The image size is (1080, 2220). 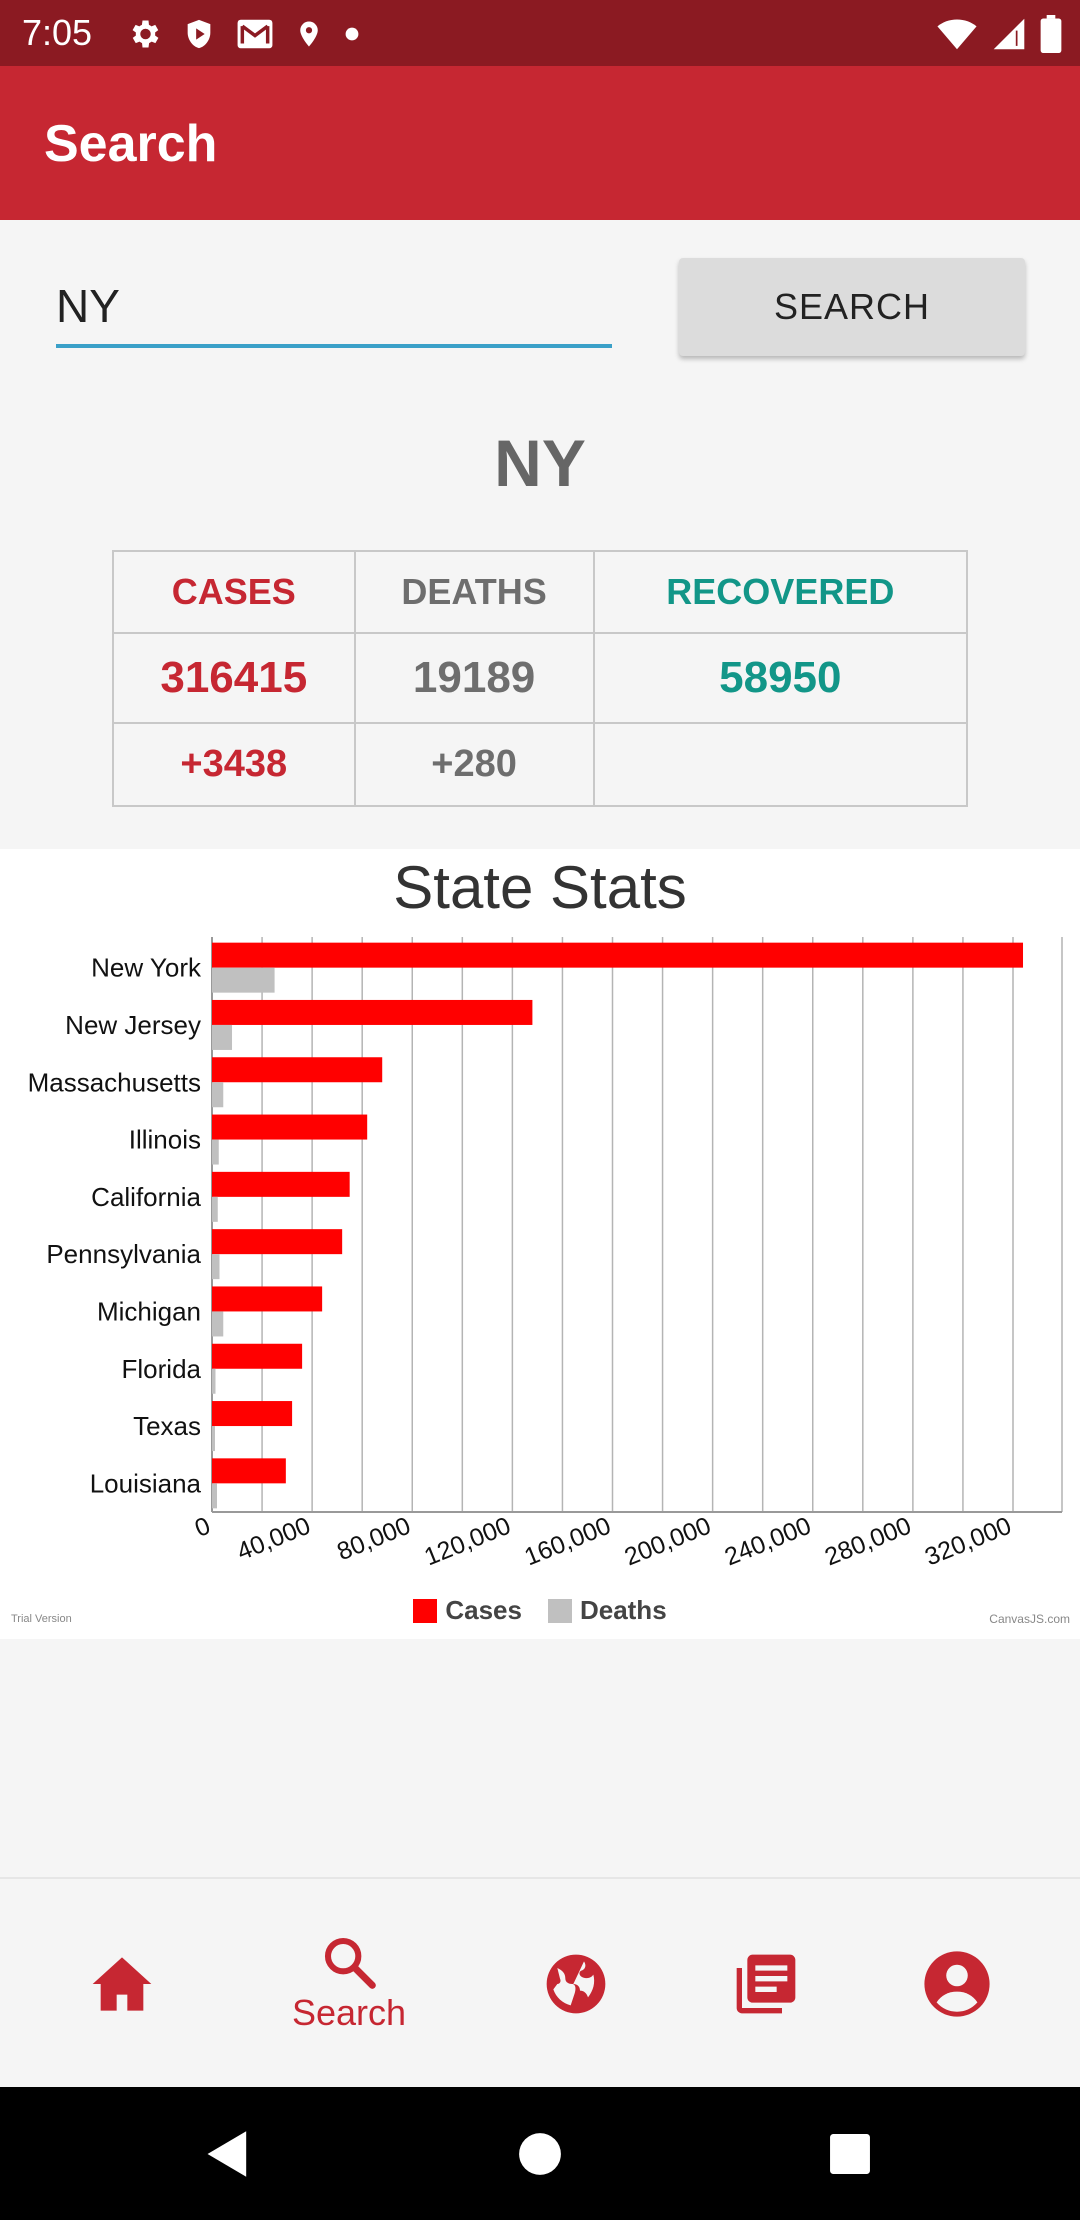 What do you see at coordinates (425, 1610) in the screenshot?
I see `legend-swatch-cases` at bounding box center [425, 1610].